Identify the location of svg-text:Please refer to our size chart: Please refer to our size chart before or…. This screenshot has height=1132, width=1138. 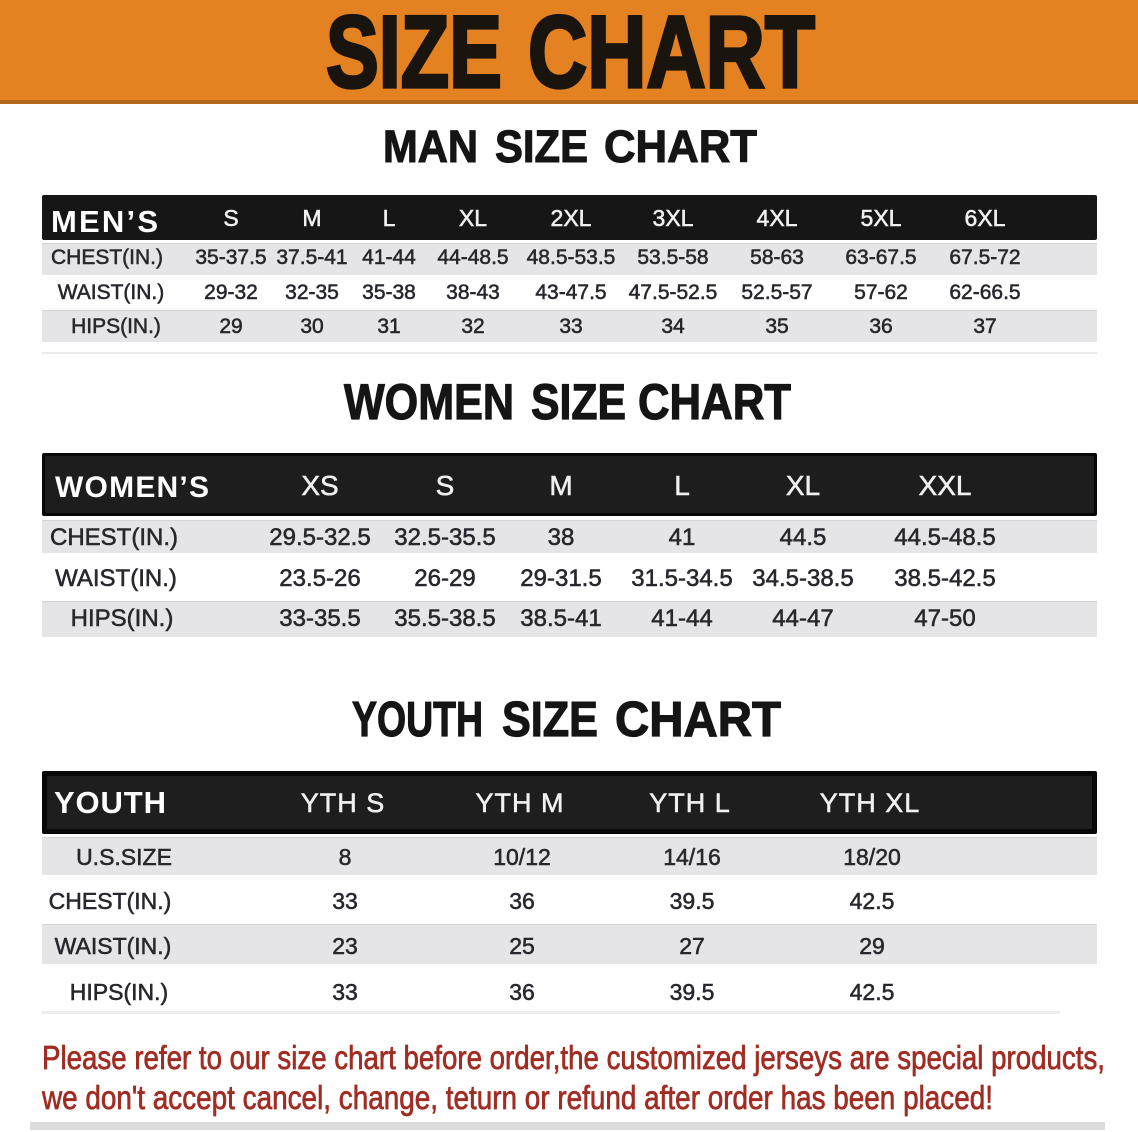
(573, 1057).